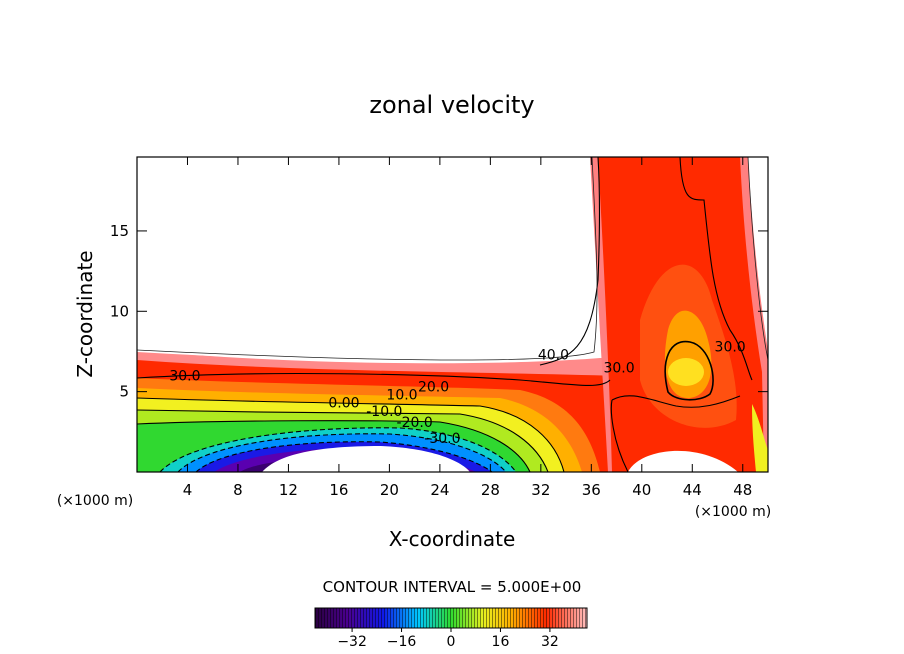 This screenshot has width=904, height=654. Describe the element at coordinates (641, 490) in the screenshot. I see `x-tick-label: 40` at that location.